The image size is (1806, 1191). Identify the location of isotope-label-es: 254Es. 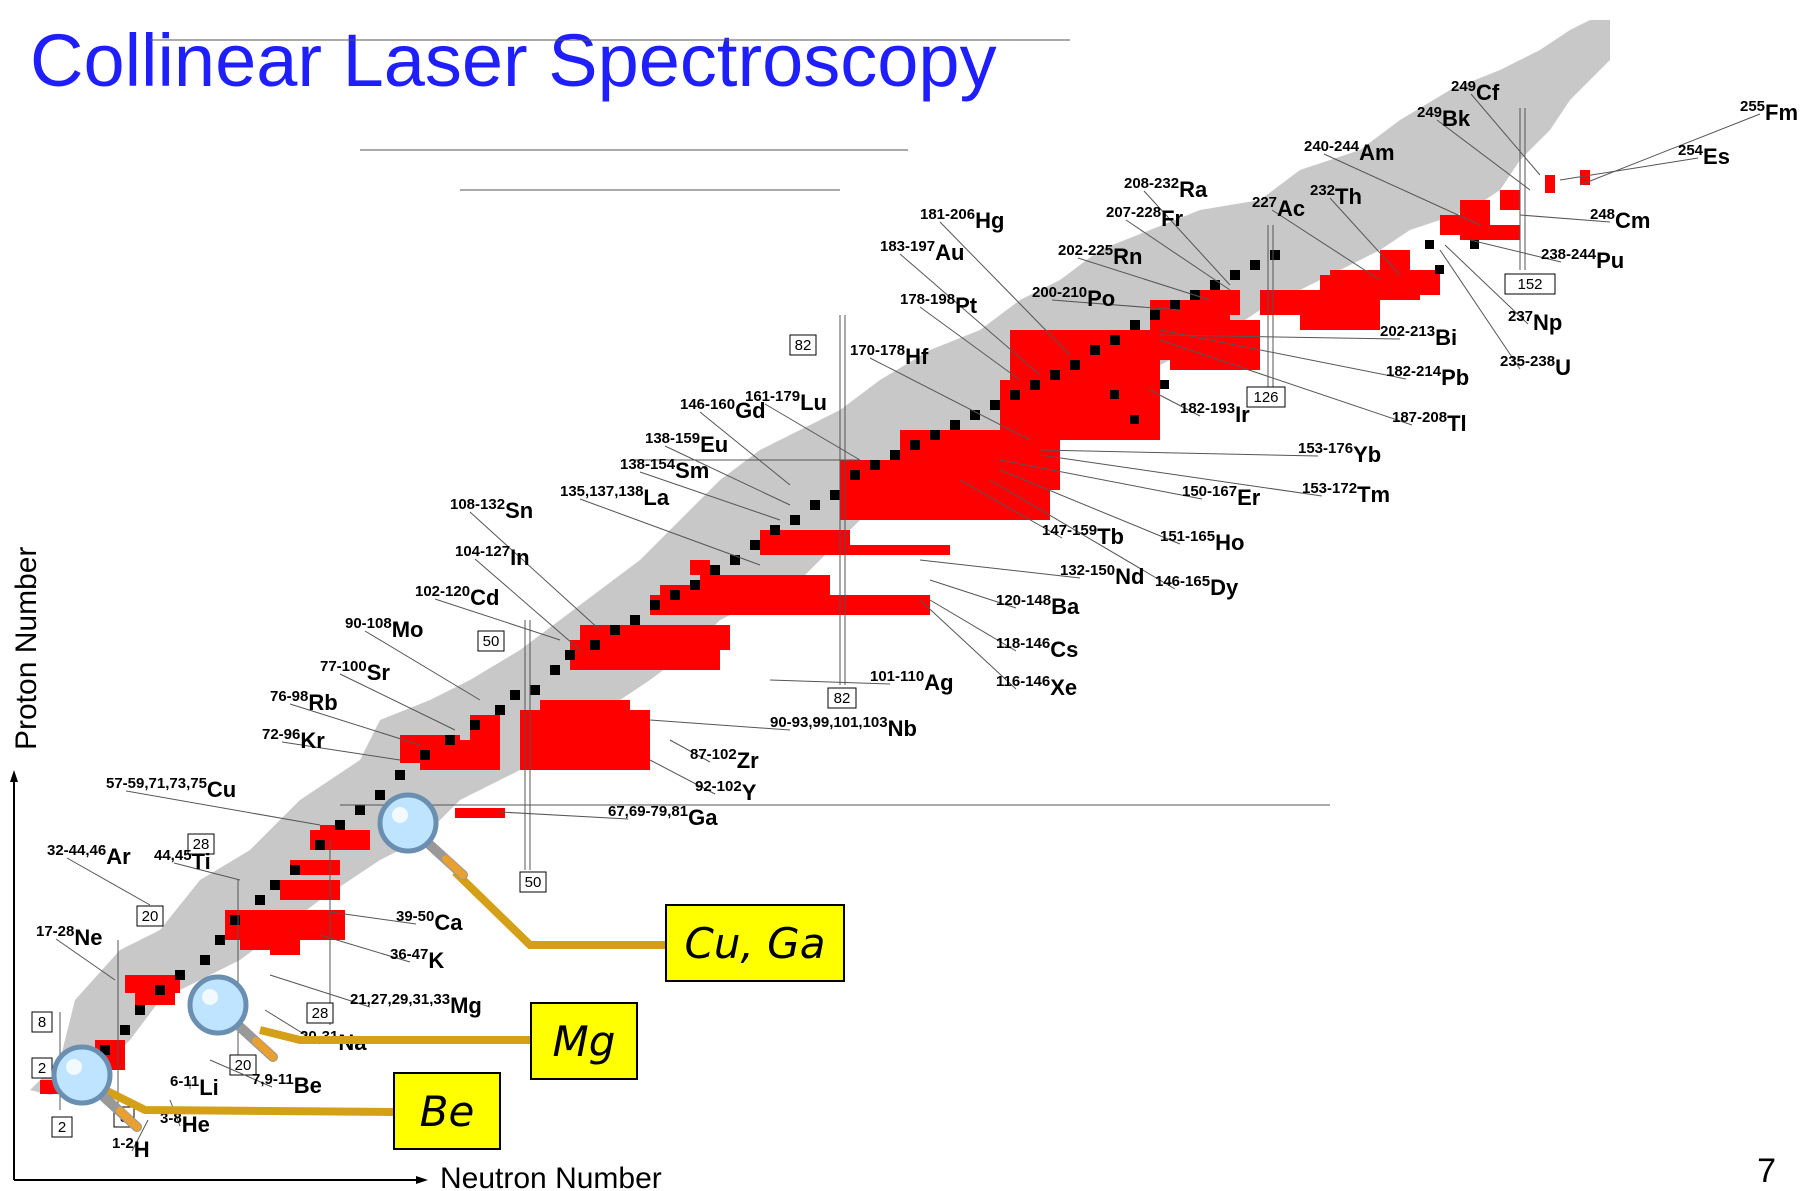
(1704, 155).